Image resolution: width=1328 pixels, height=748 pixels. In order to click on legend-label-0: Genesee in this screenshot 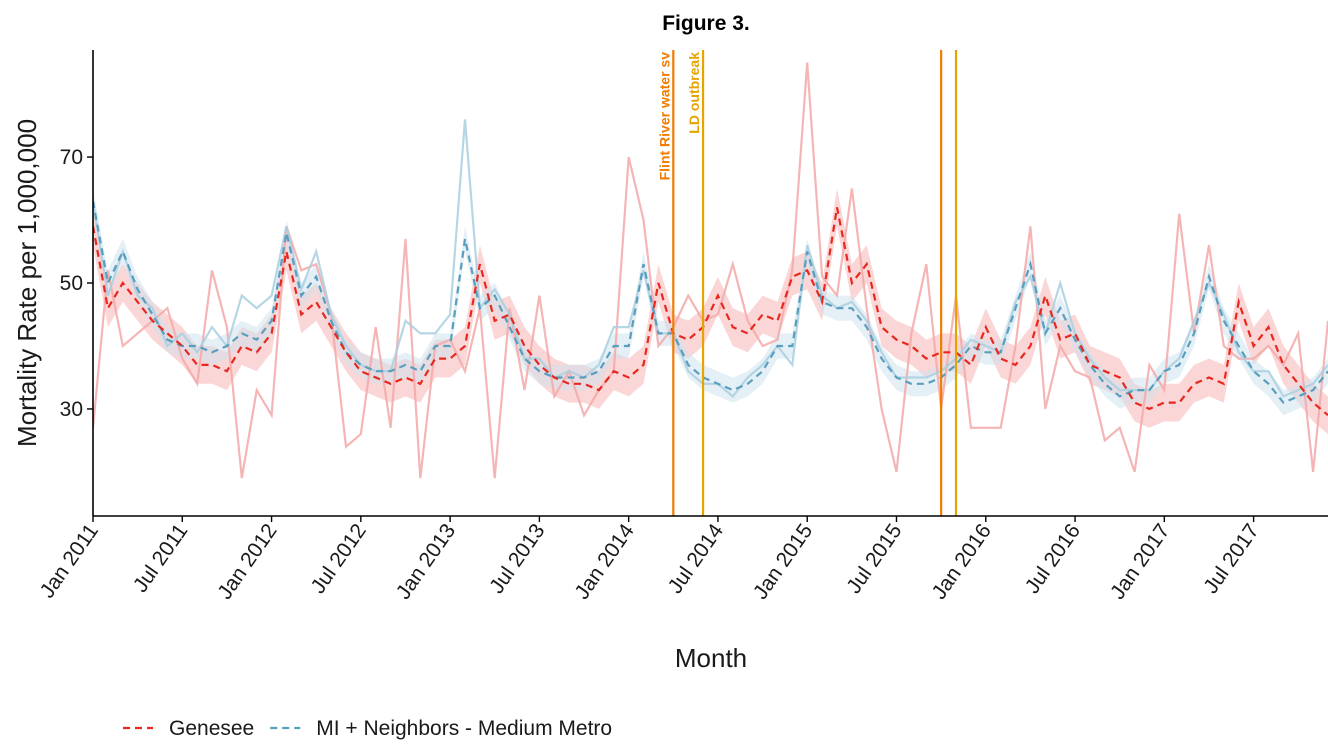, I will do `click(211, 728)`.